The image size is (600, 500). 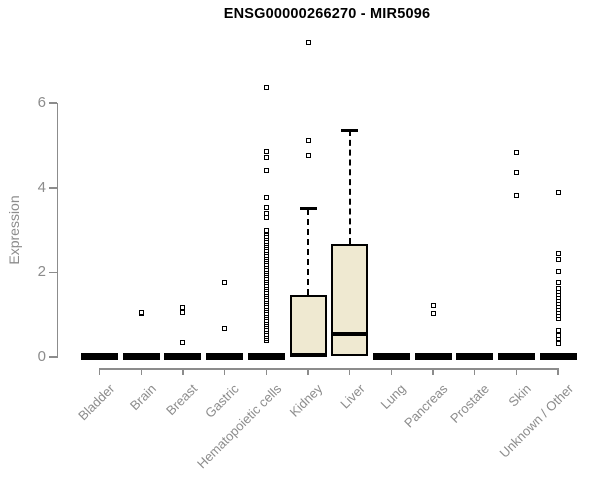 I want to click on y-axis-line, so click(x=57, y=230).